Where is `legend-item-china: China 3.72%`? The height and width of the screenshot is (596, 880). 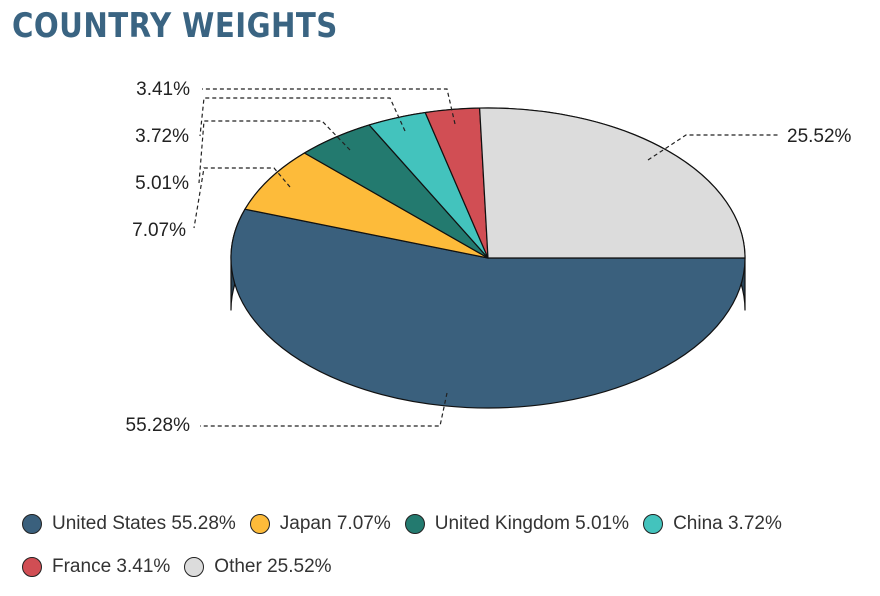 legend-item-china: China 3.72% is located at coordinates (712, 524).